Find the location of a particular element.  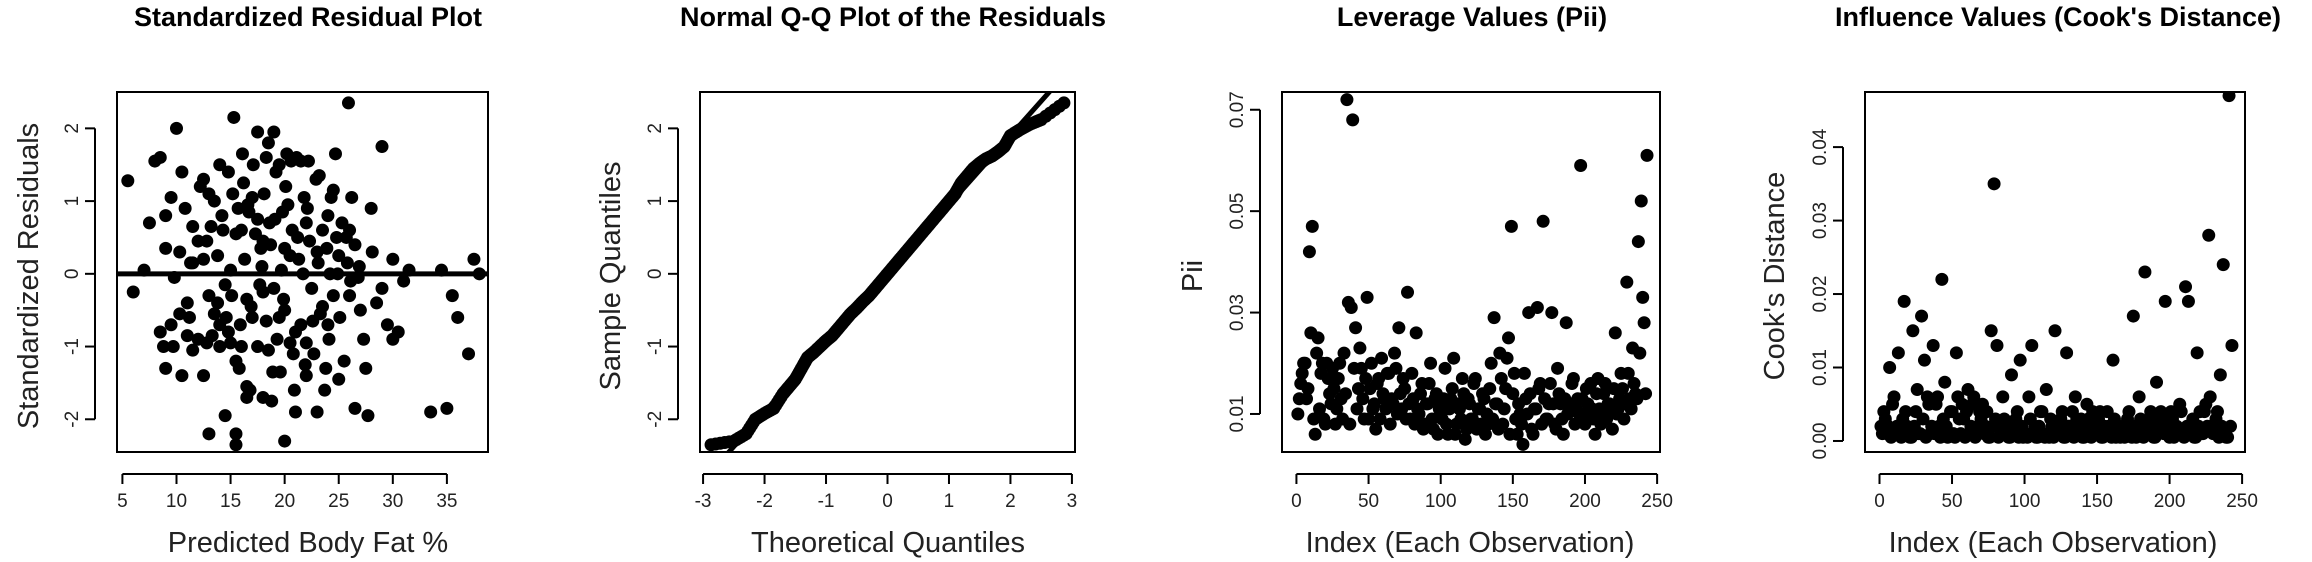

x-tick-label: 5 is located at coordinates (122, 501).